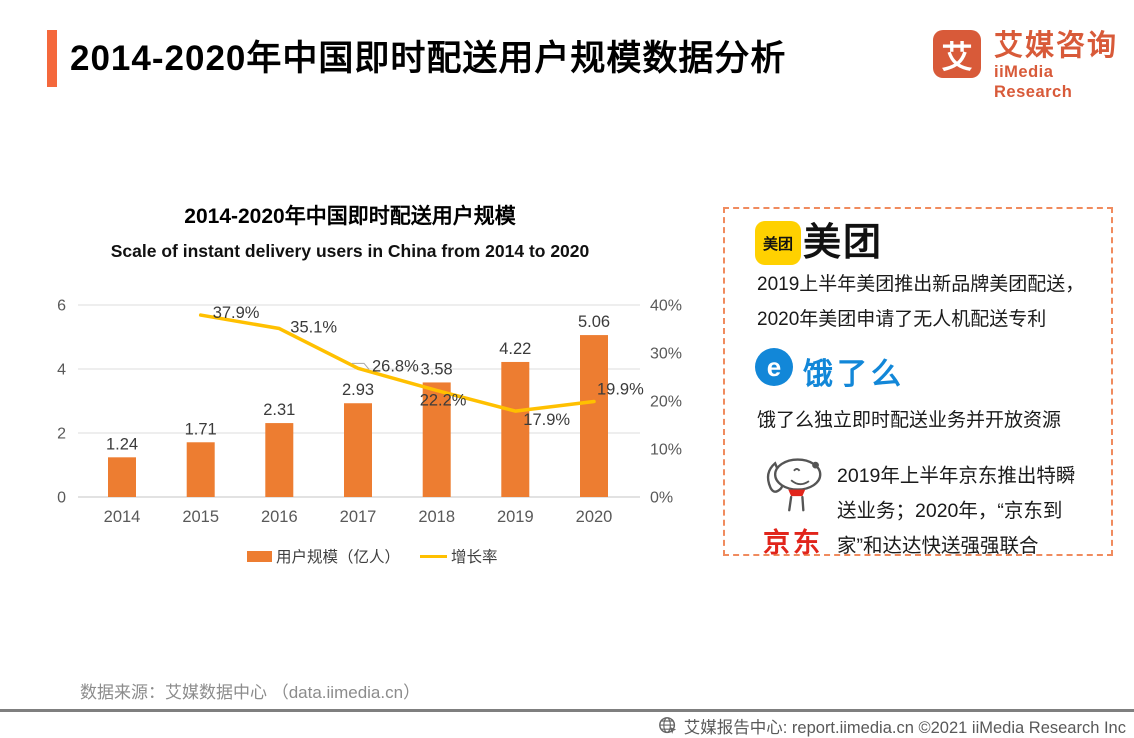 The image size is (1134, 738). What do you see at coordinates (854, 374) in the screenshot?
I see `eleme-wordmark: 饿了么` at bounding box center [854, 374].